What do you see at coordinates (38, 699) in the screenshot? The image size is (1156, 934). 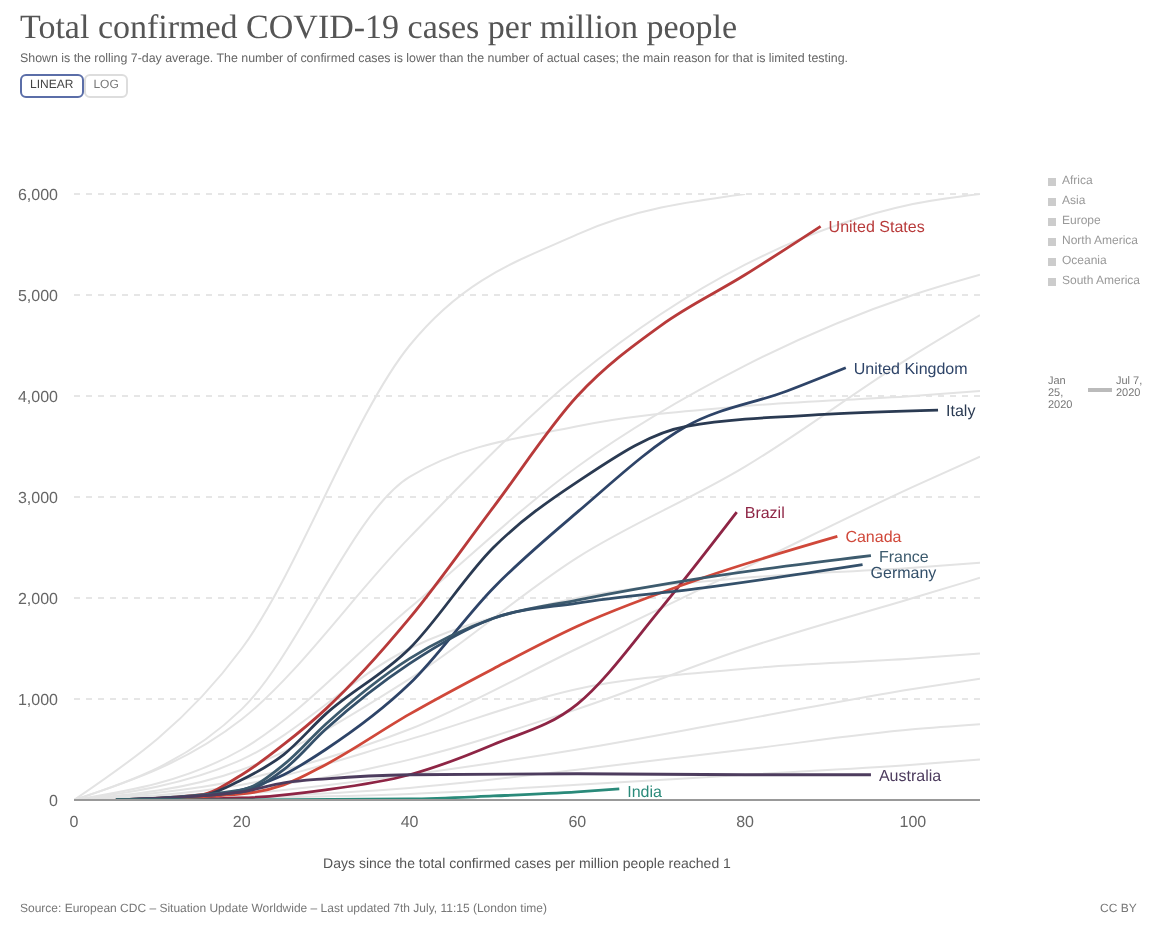 I see `y-tick-label: 1,000` at bounding box center [38, 699].